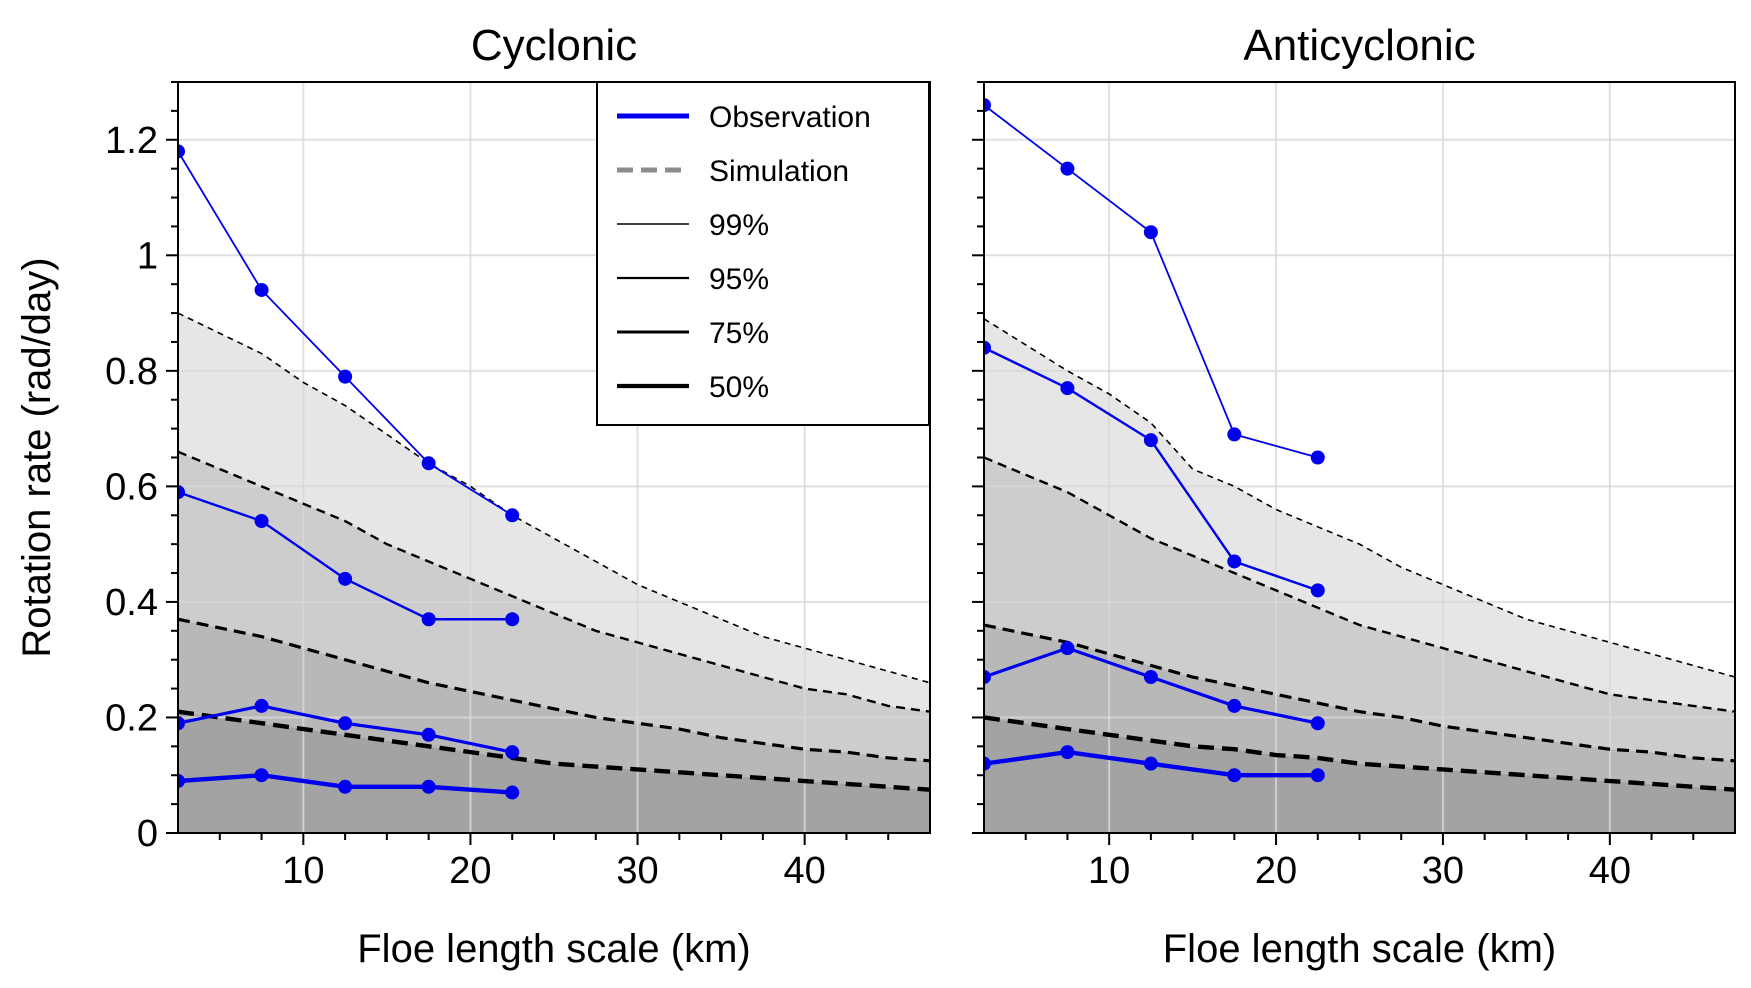 This screenshot has width=1751, height=988. I want to click on legend-box, so click(763, 253).